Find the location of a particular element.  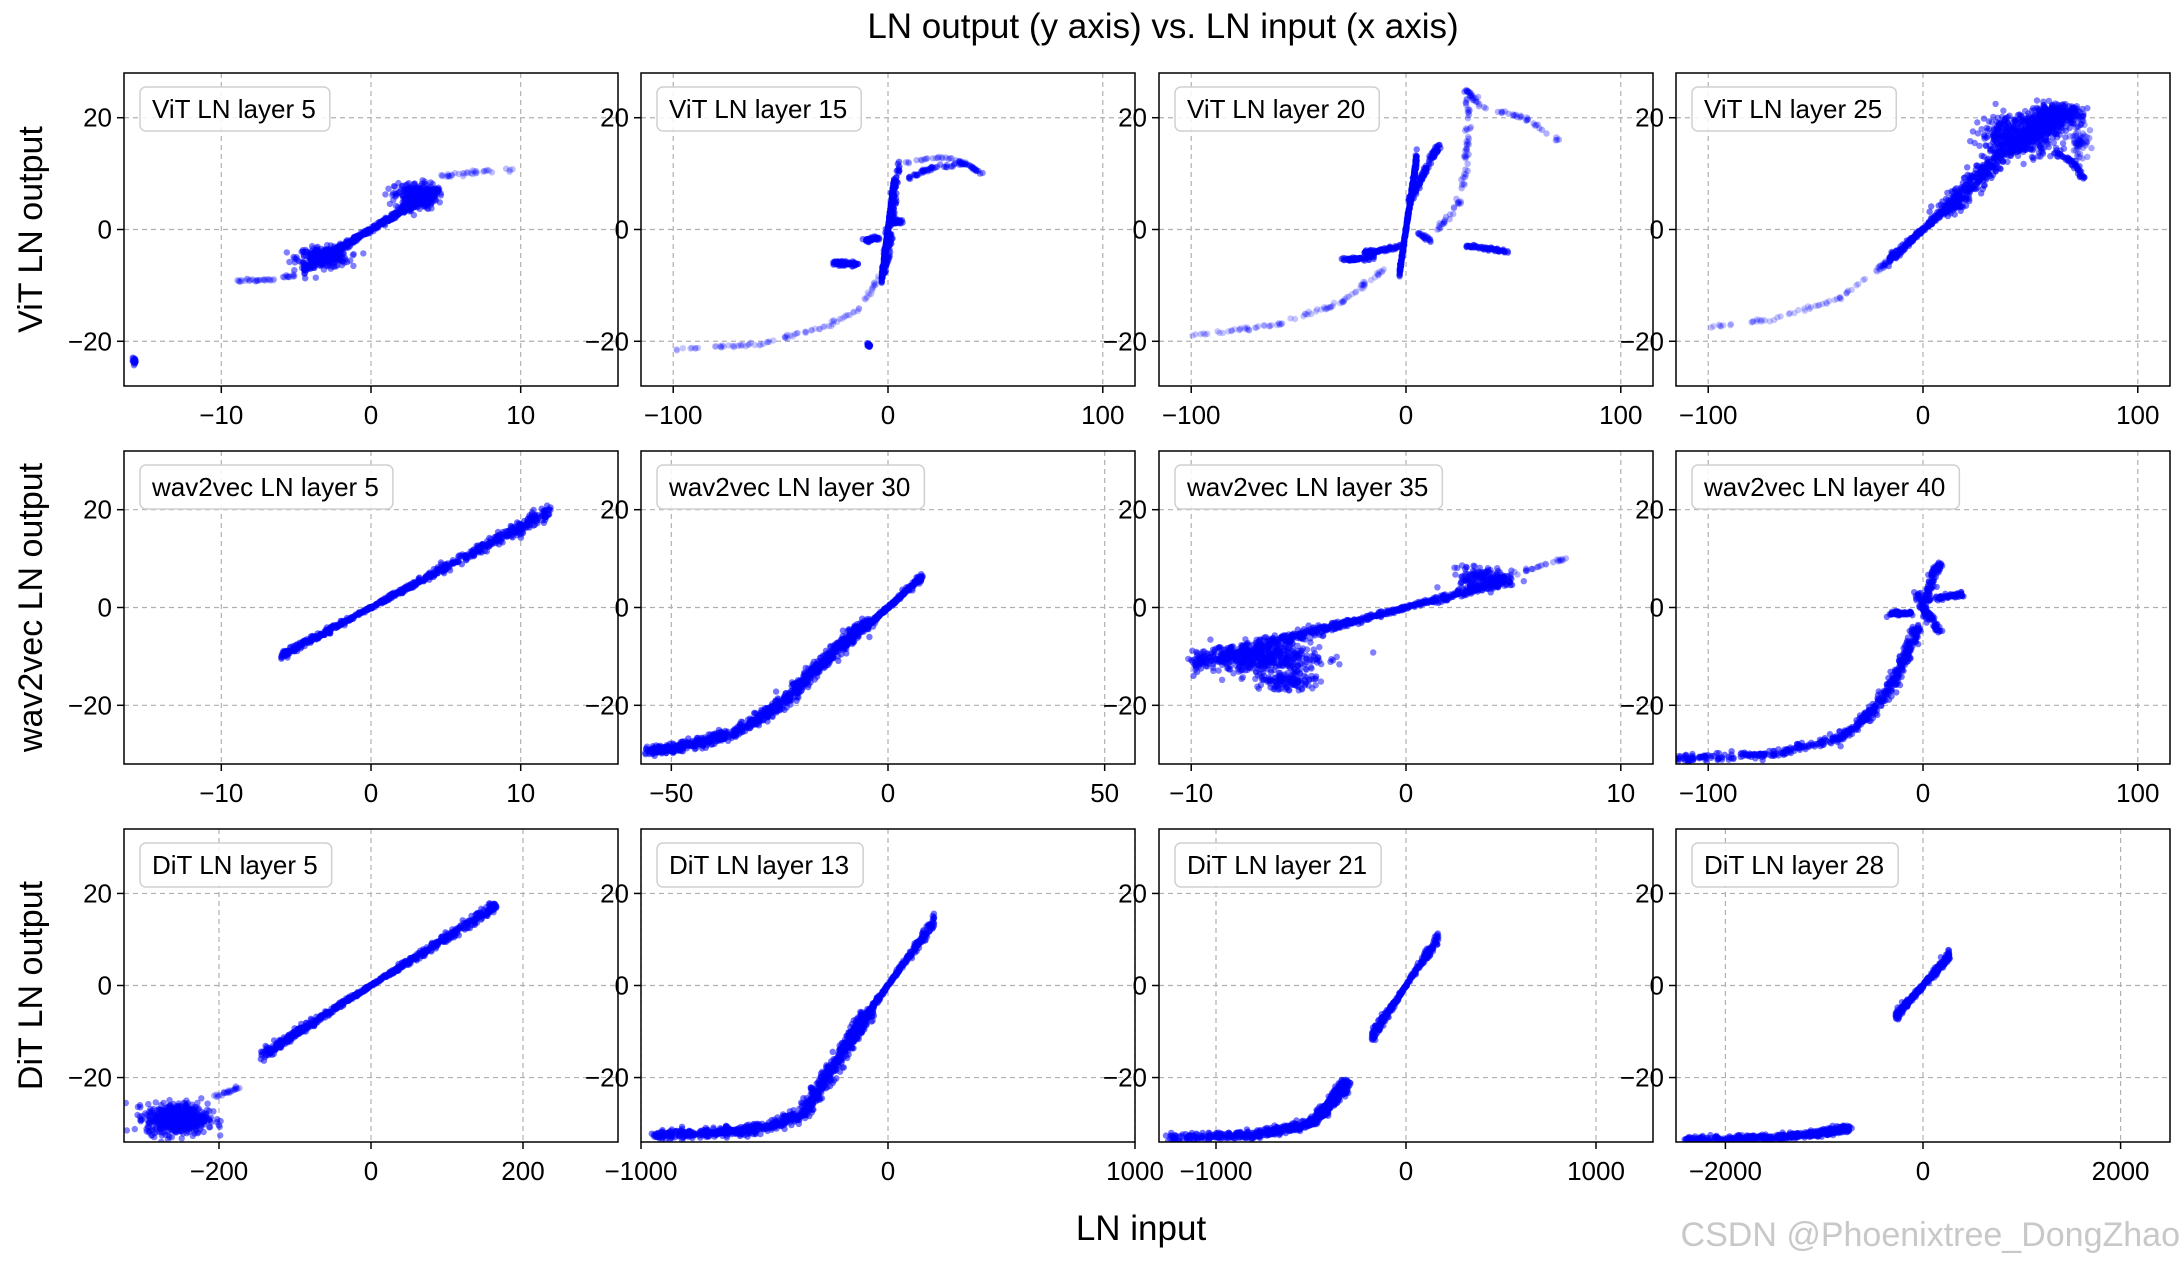

xtick-label: 0 is located at coordinates (371, 415).